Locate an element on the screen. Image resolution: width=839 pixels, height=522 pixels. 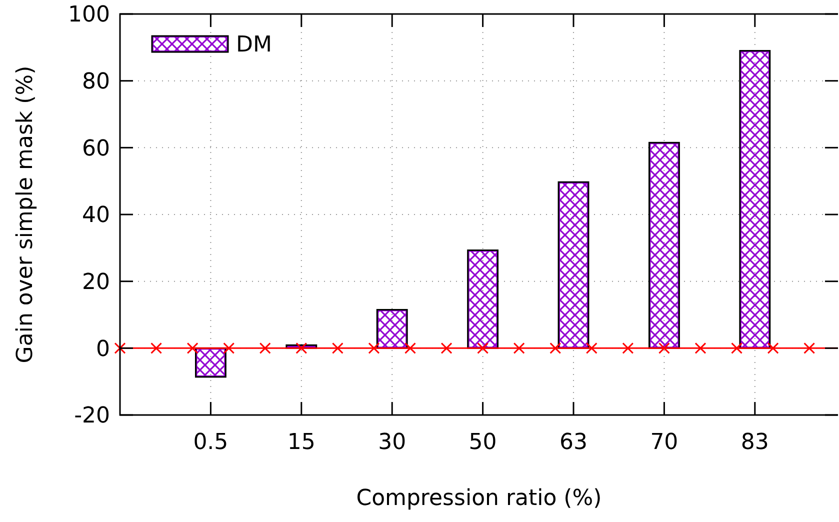
x-tick-label: 83 is located at coordinates (754, 442).